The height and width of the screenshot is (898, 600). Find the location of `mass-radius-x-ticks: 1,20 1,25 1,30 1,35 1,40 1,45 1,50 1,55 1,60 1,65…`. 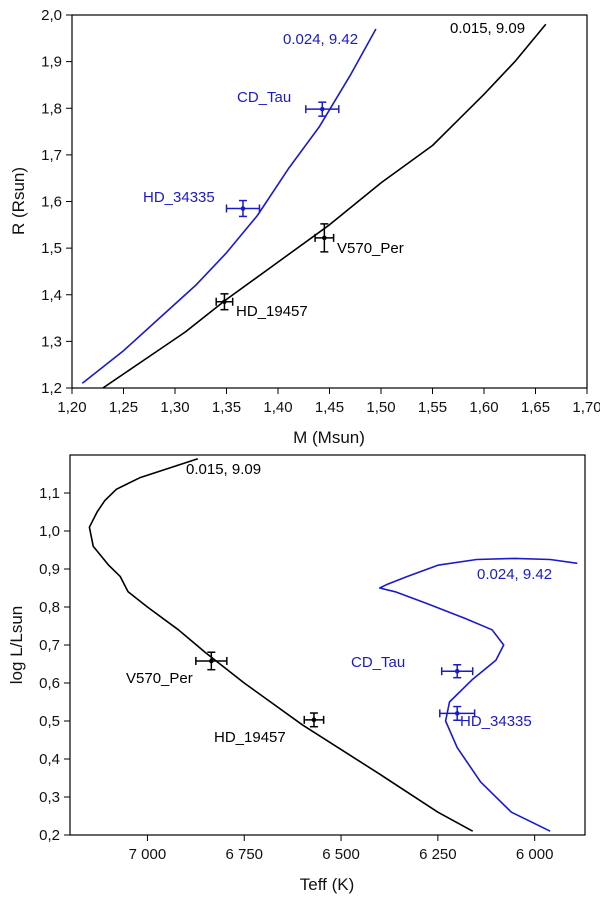

mass-radius-x-ticks: 1,20 1,25 1,30 1,35 1,40 1,45 1,50 1,55 1,60 1,65… is located at coordinates (328, 402).